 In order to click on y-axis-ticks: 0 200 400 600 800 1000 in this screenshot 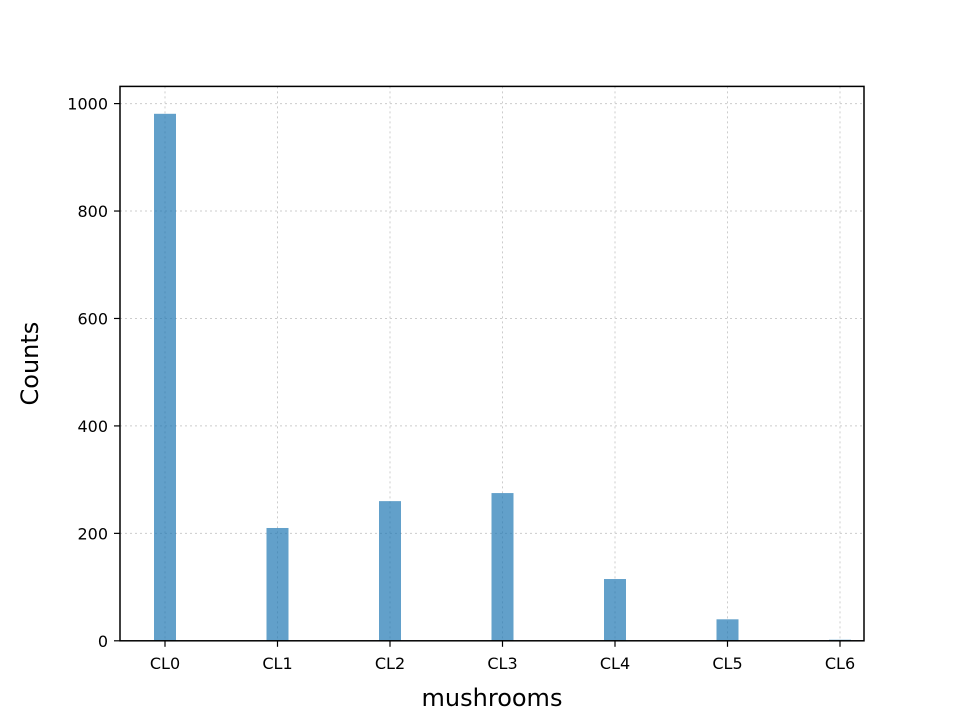, I will do `click(93, 373)`.